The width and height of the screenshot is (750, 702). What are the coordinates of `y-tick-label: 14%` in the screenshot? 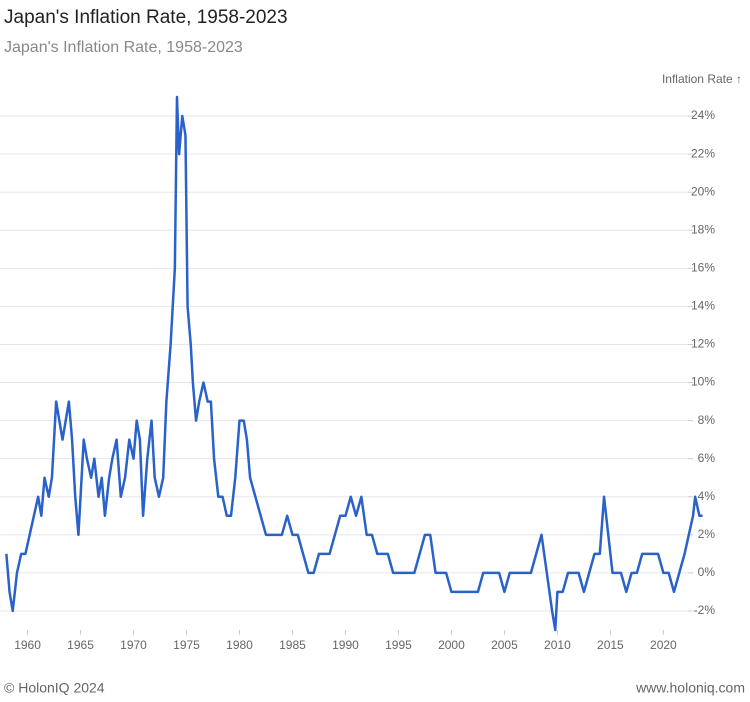 It's located at (703, 306).